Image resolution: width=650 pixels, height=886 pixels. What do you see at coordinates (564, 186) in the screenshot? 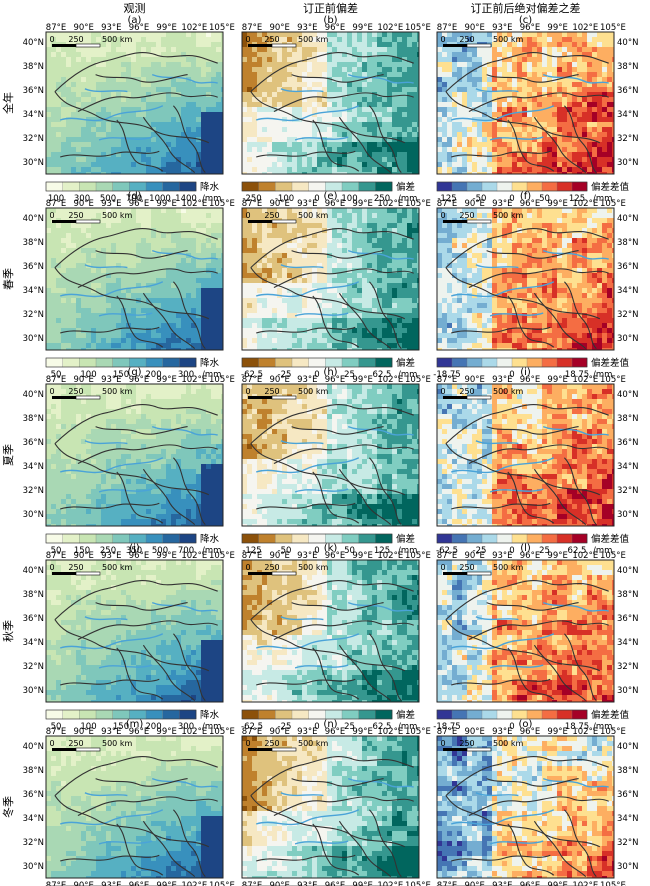
I see `colorbar-swatch` at bounding box center [564, 186].